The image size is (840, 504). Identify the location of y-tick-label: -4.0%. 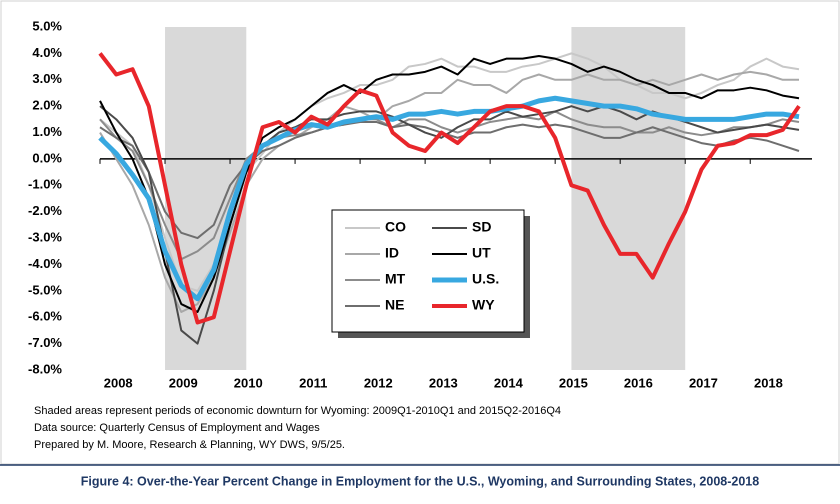
(45, 263).